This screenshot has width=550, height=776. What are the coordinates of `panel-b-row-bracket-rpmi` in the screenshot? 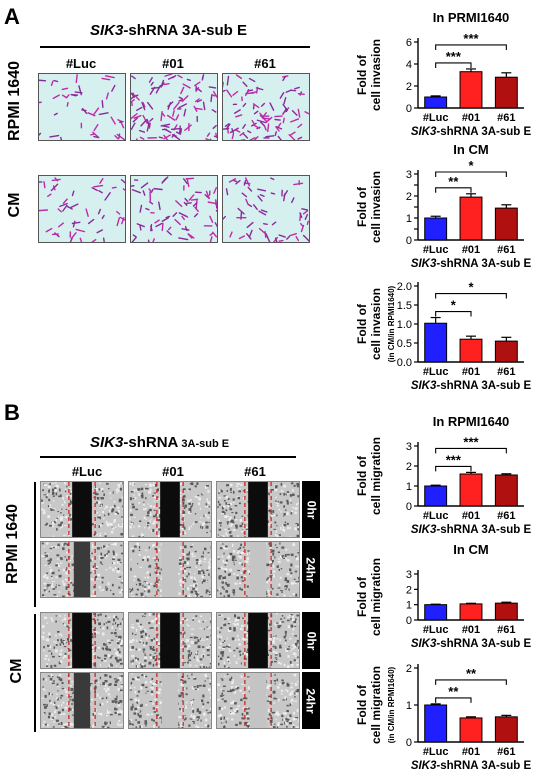 It's located at (35, 544).